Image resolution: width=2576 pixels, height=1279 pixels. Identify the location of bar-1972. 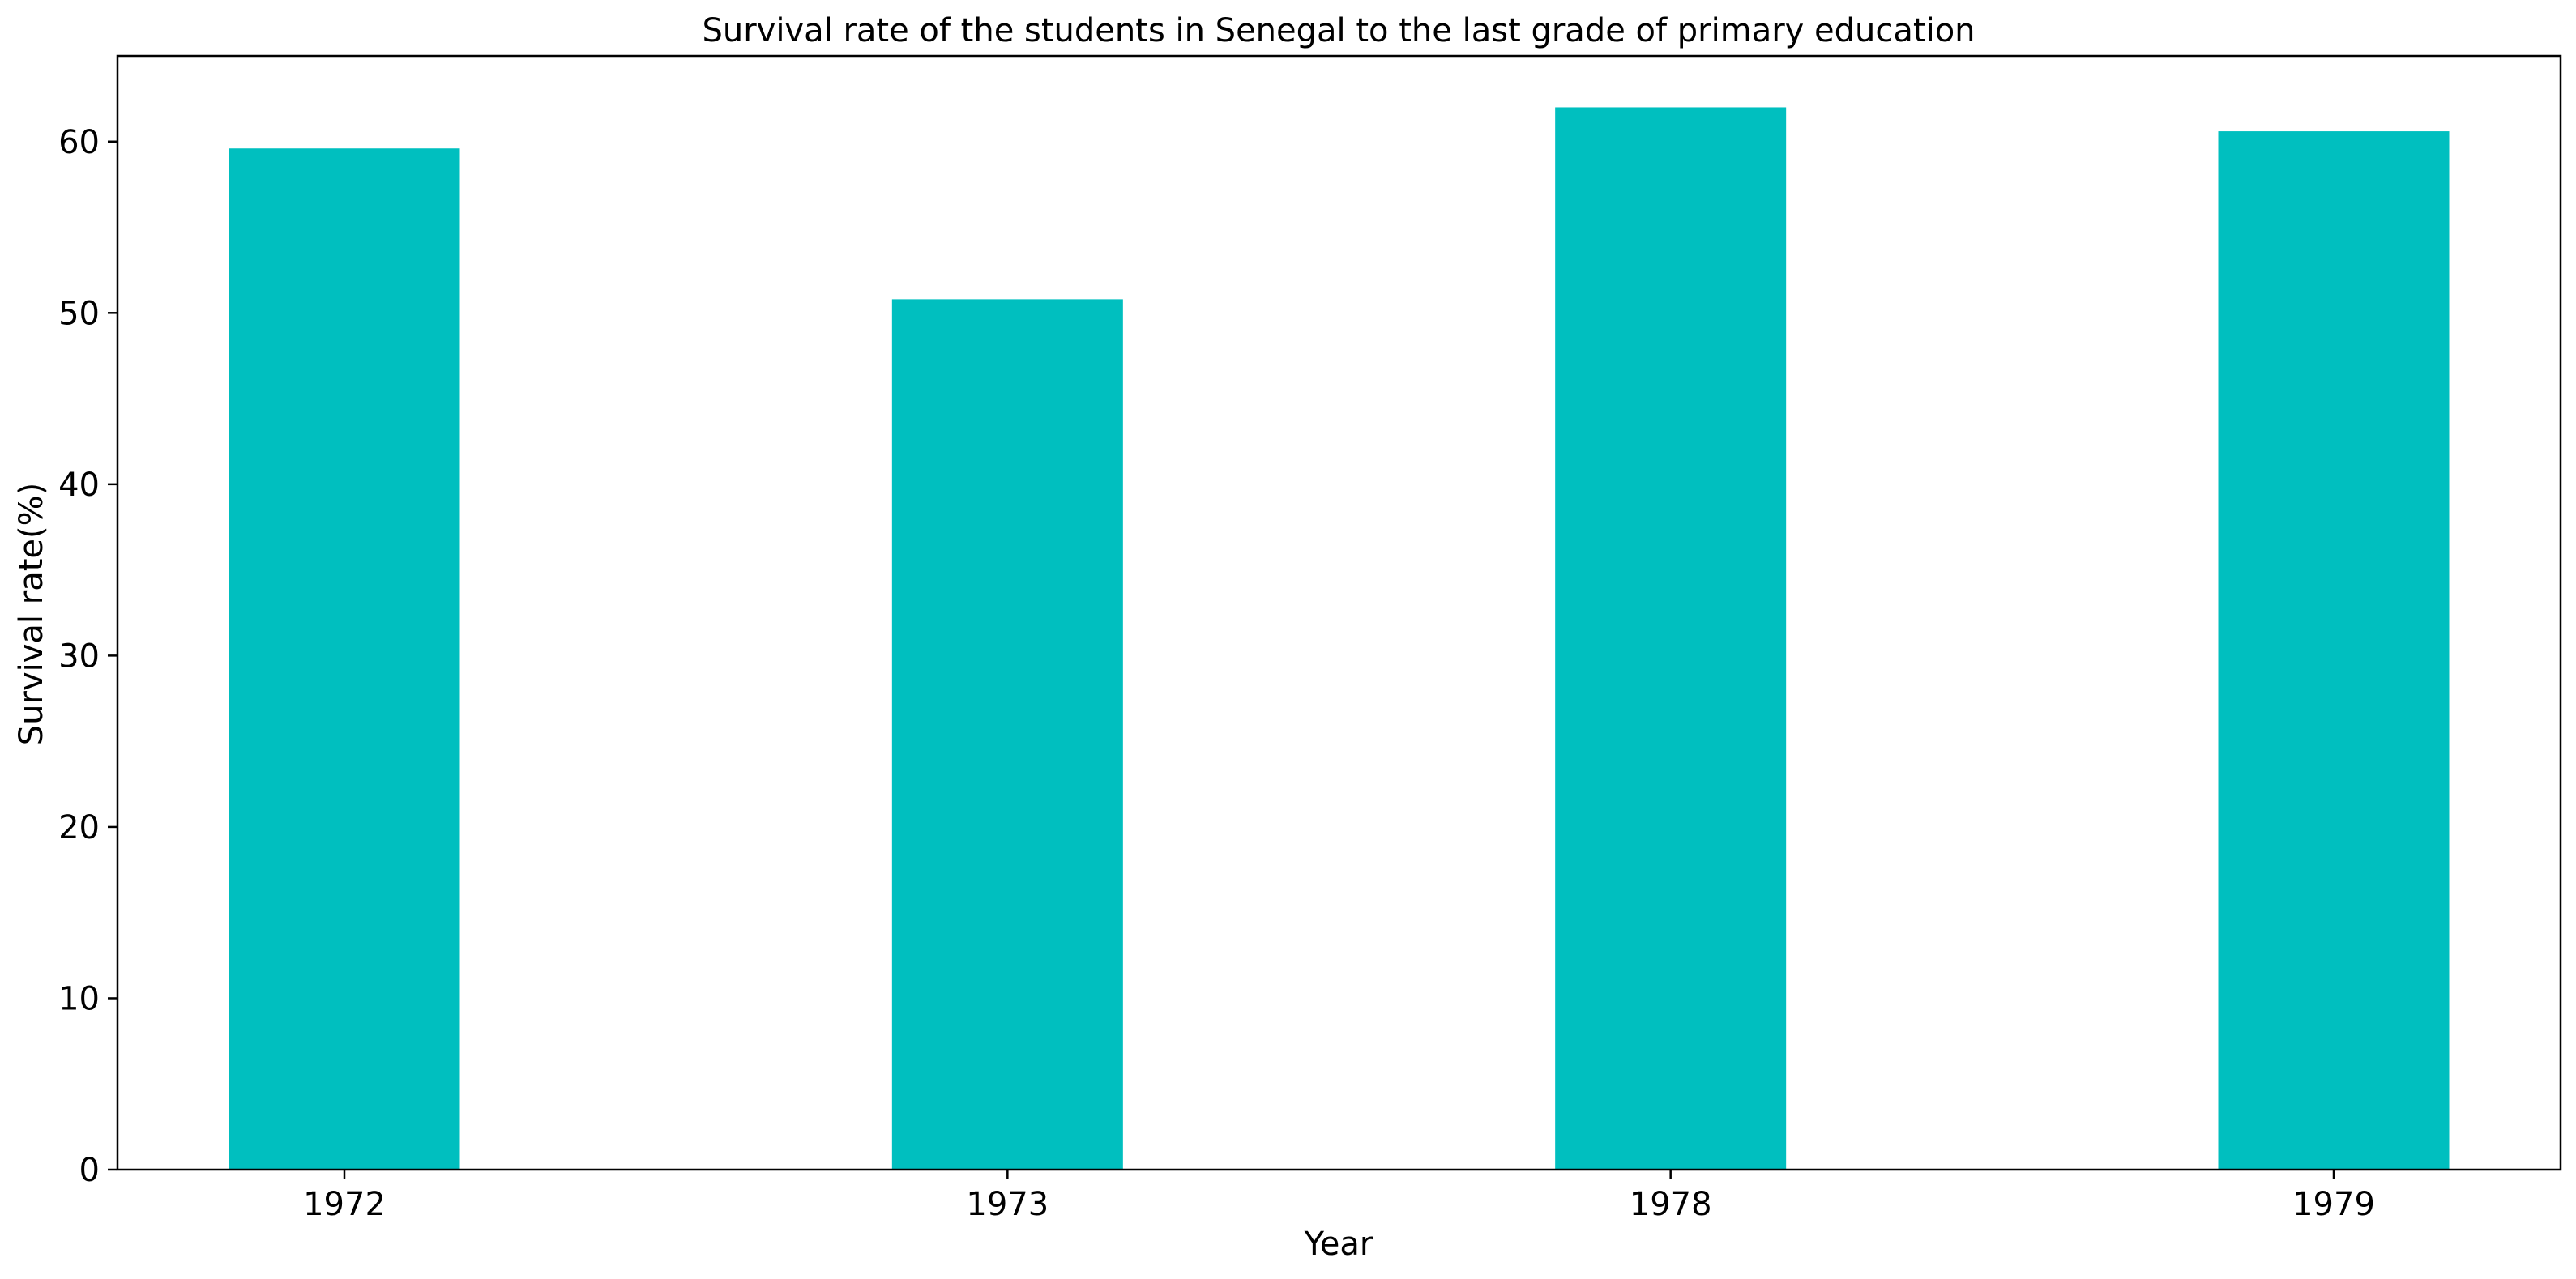
(344, 659).